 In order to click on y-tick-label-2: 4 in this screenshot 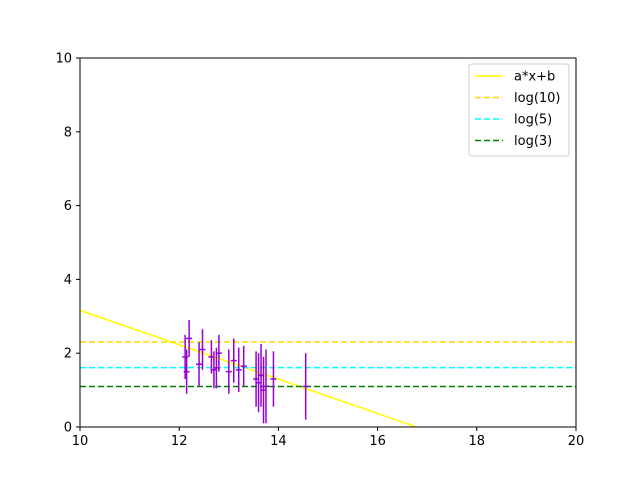, I will do `click(68, 280)`.